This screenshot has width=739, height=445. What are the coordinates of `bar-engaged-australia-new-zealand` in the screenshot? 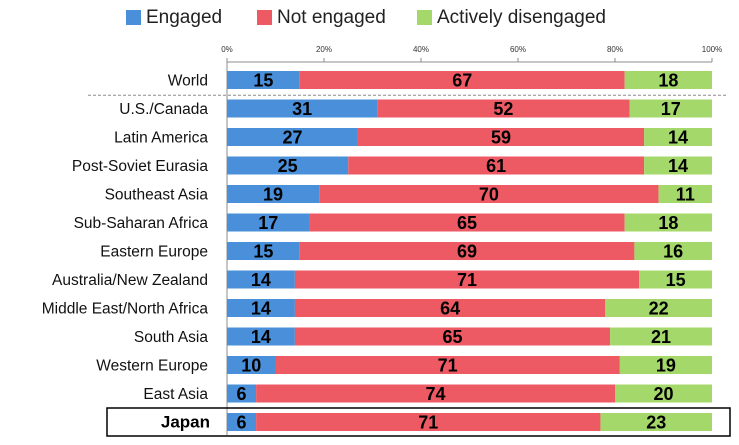 It's located at (261, 279).